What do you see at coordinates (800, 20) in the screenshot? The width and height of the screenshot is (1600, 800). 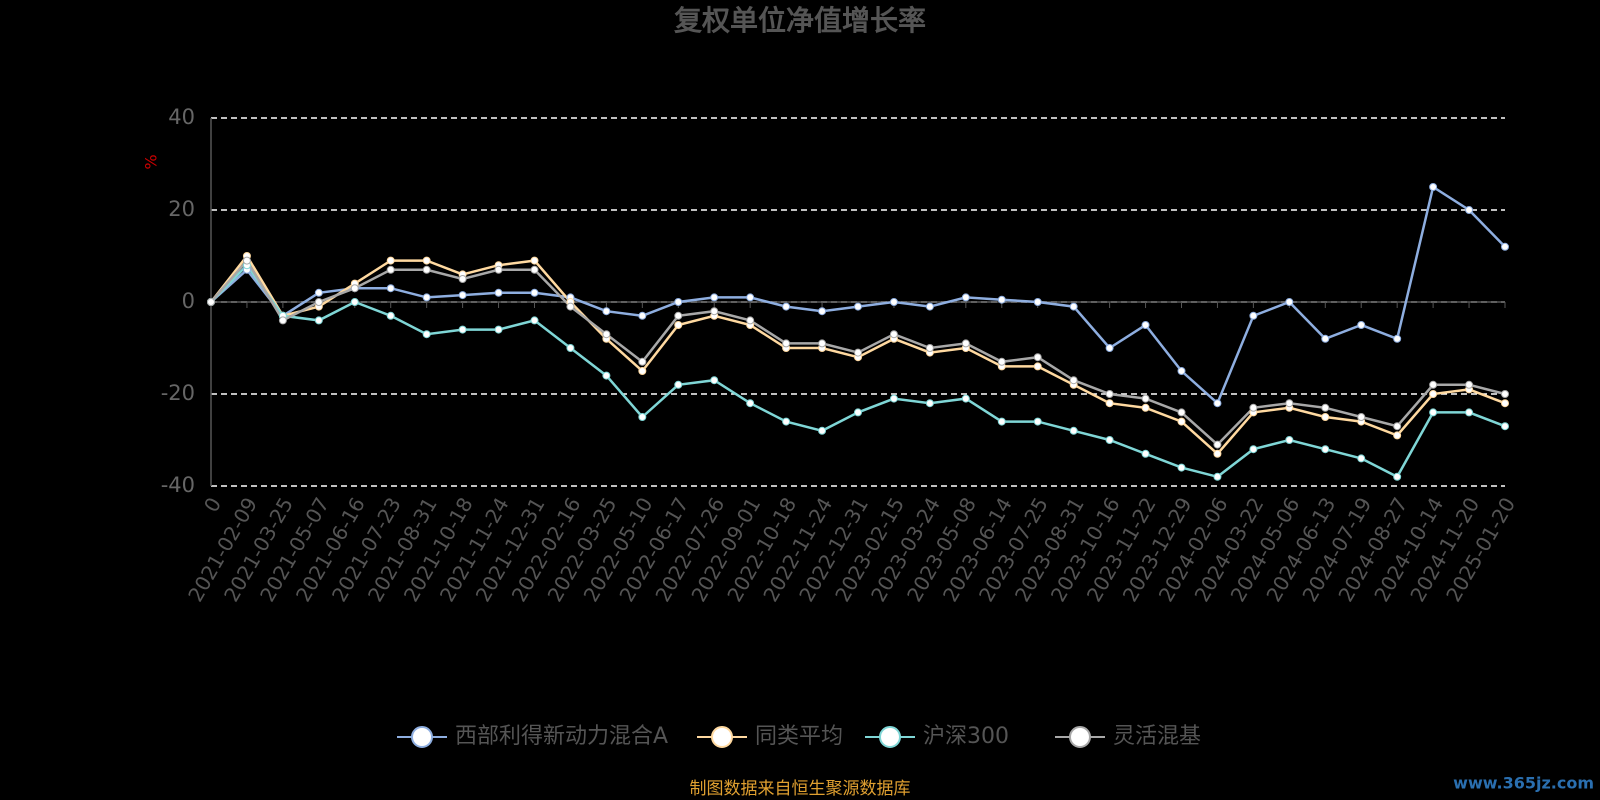 I see `chart-title: 复权单位净值增长率` at bounding box center [800, 20].